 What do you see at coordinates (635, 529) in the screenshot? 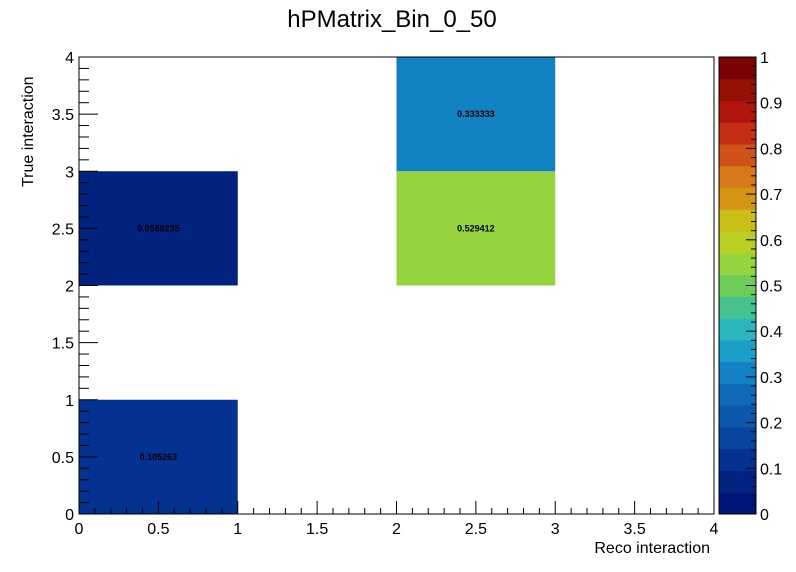
I see `x-tick-label: 3.5` at bounding box center [635, 529].